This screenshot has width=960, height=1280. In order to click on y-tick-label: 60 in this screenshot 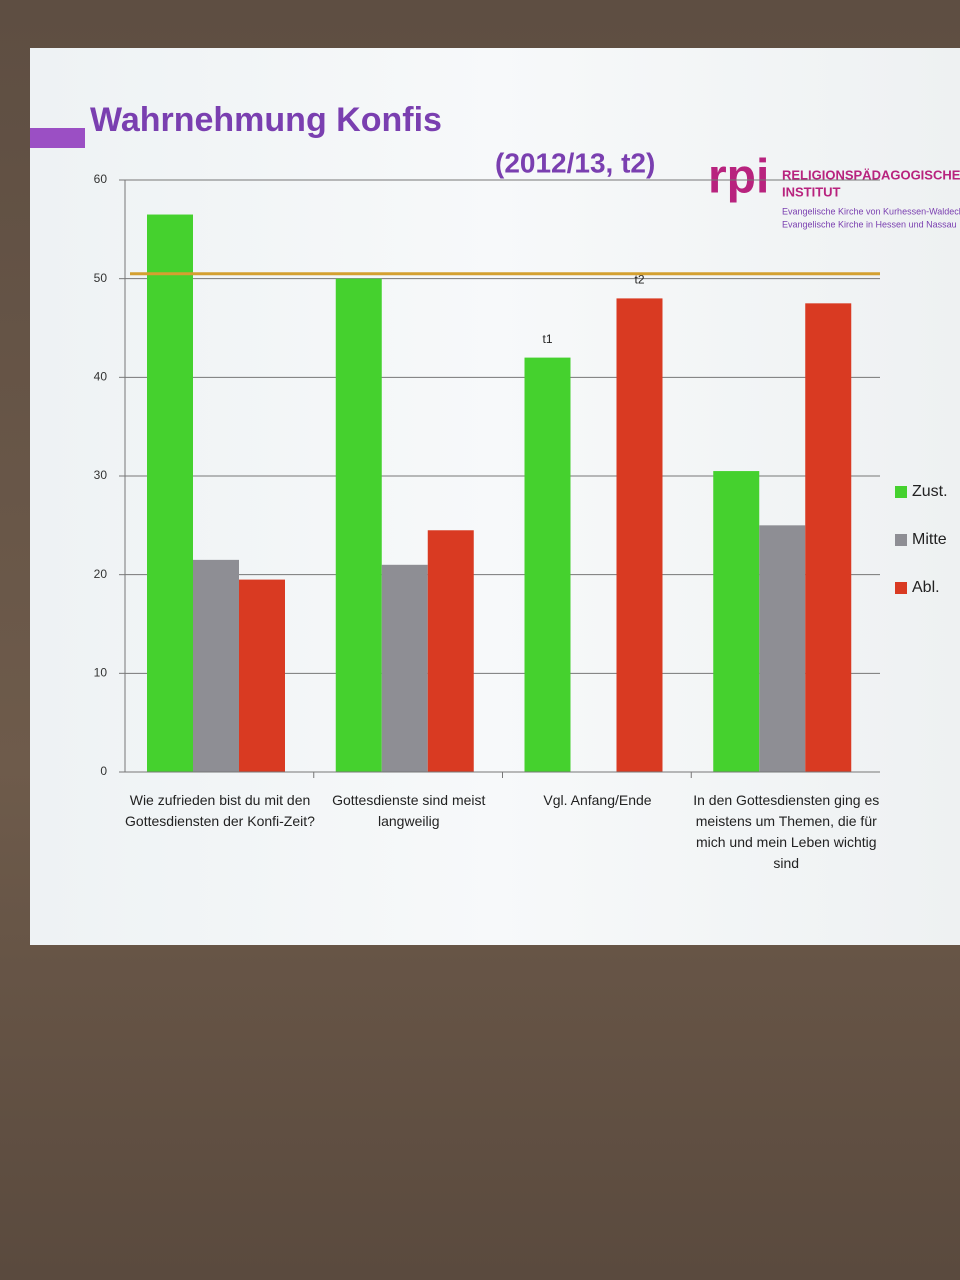, I will do `click(101, 179)`.